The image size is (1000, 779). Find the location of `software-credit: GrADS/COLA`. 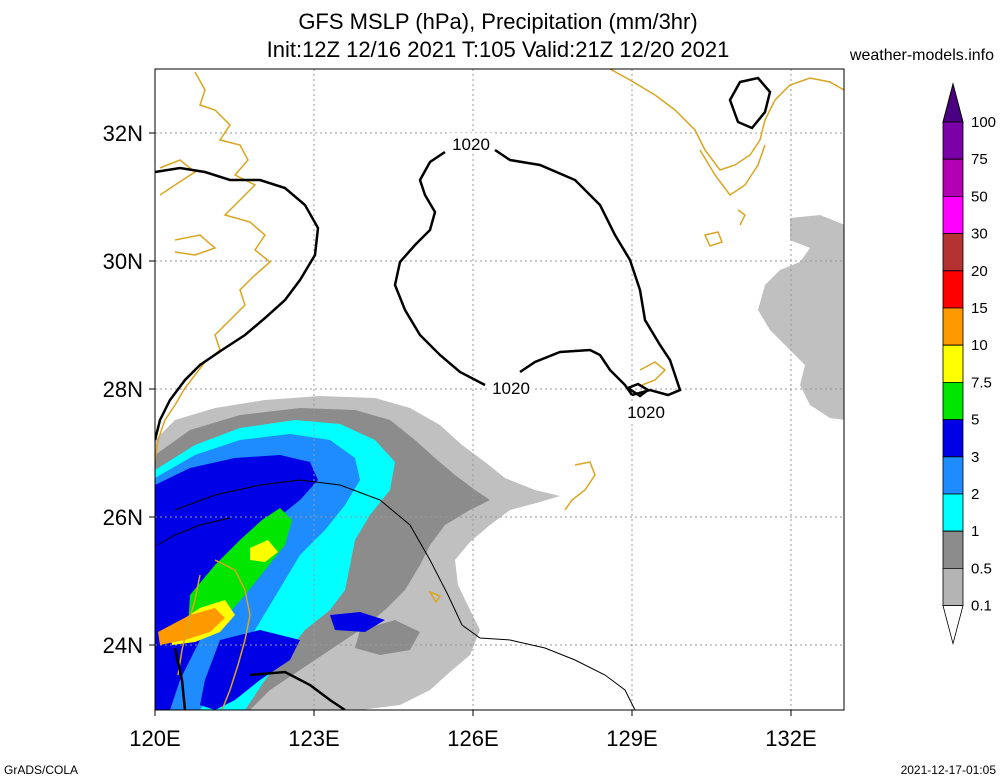

software-credit: GrADS/COLA is located at coordinates (41, 770).